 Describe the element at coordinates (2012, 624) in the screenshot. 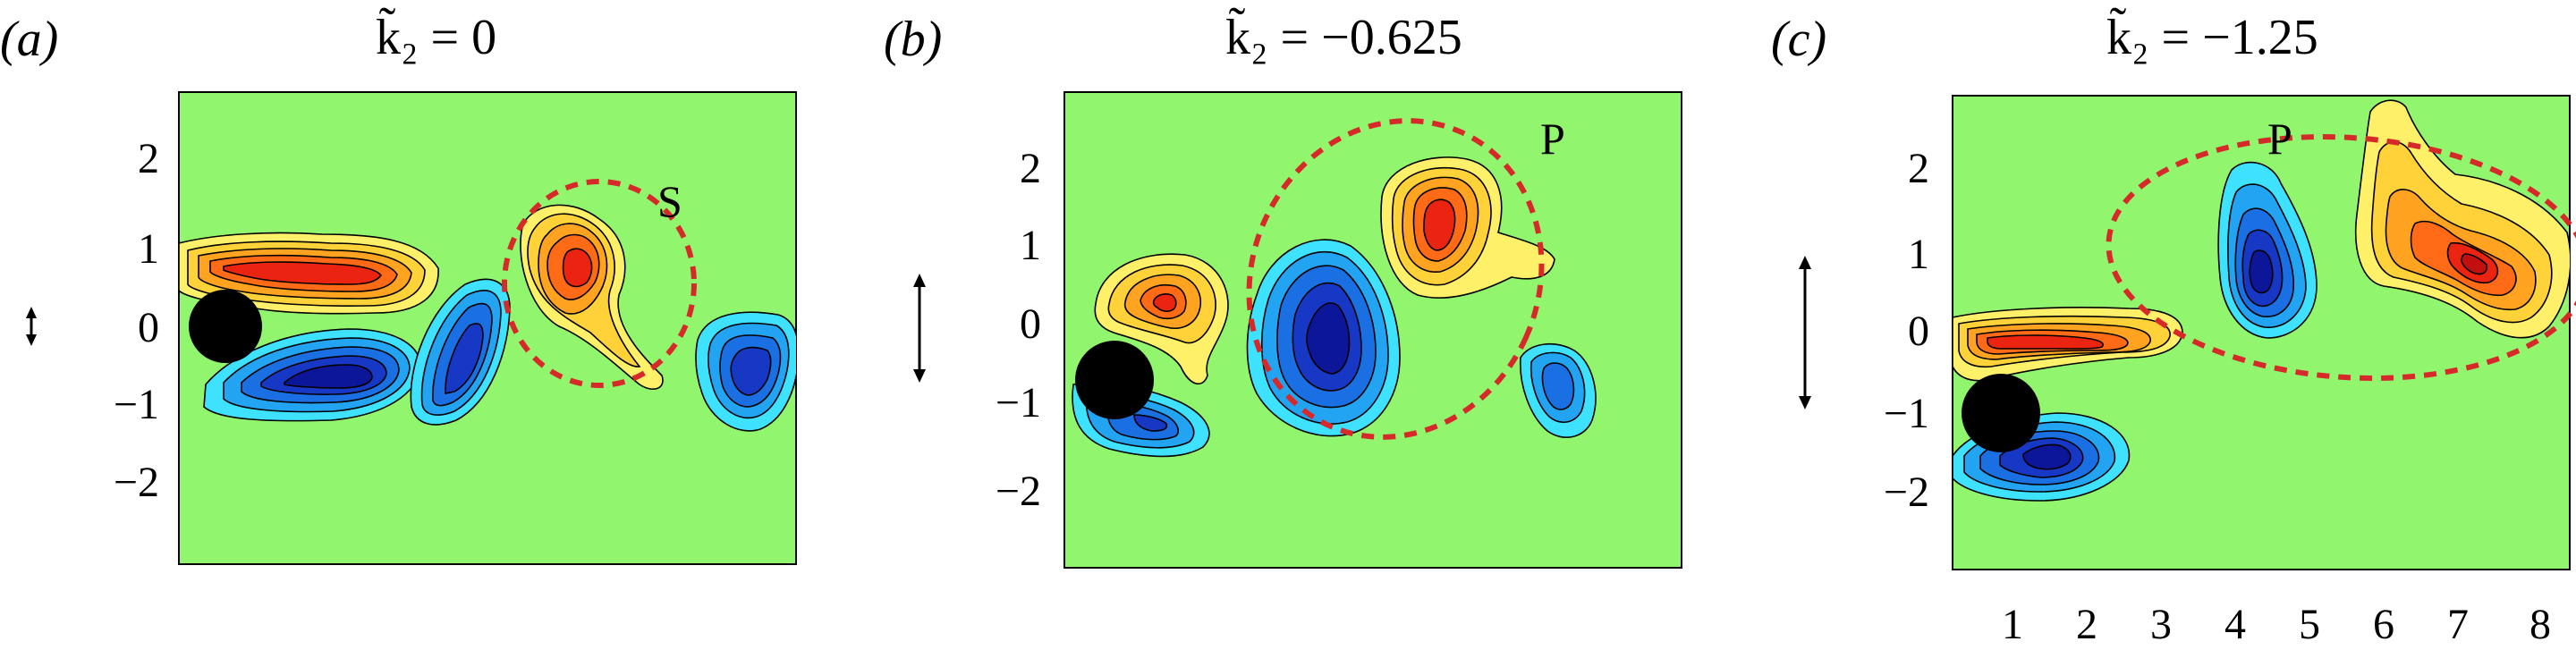

I see `x-tick-label: 1` at that location.